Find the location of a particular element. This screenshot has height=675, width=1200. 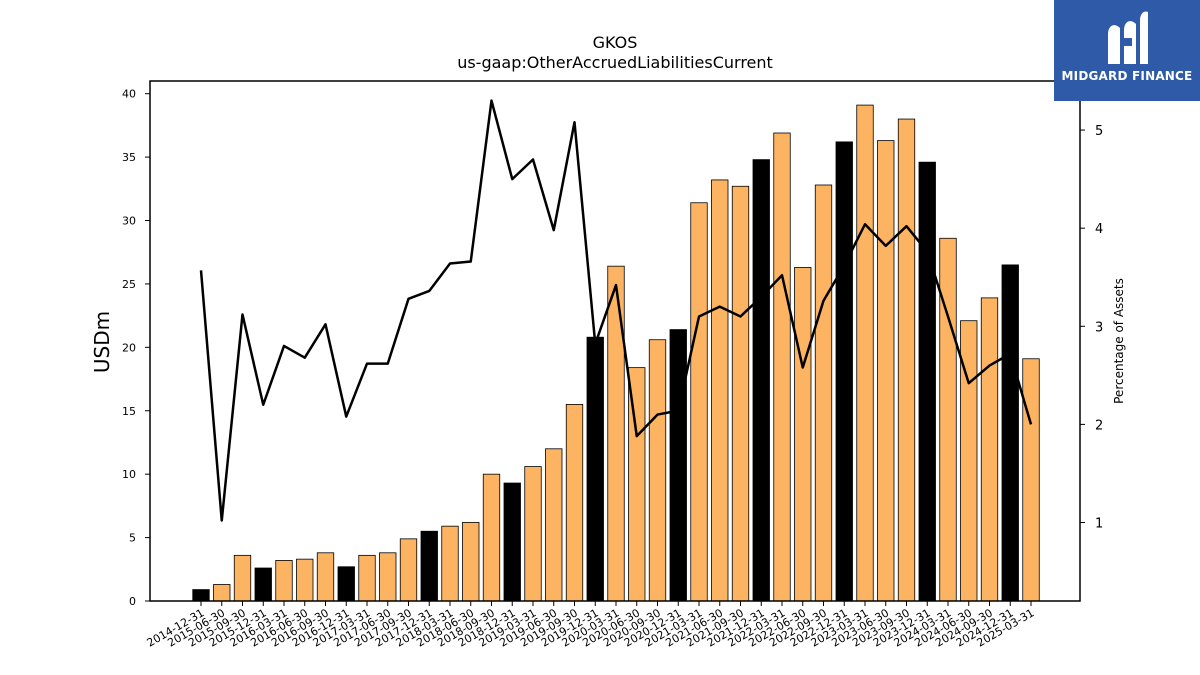

logo-text: MIDGARD FINANCE is located at coordinates (1127, 76).